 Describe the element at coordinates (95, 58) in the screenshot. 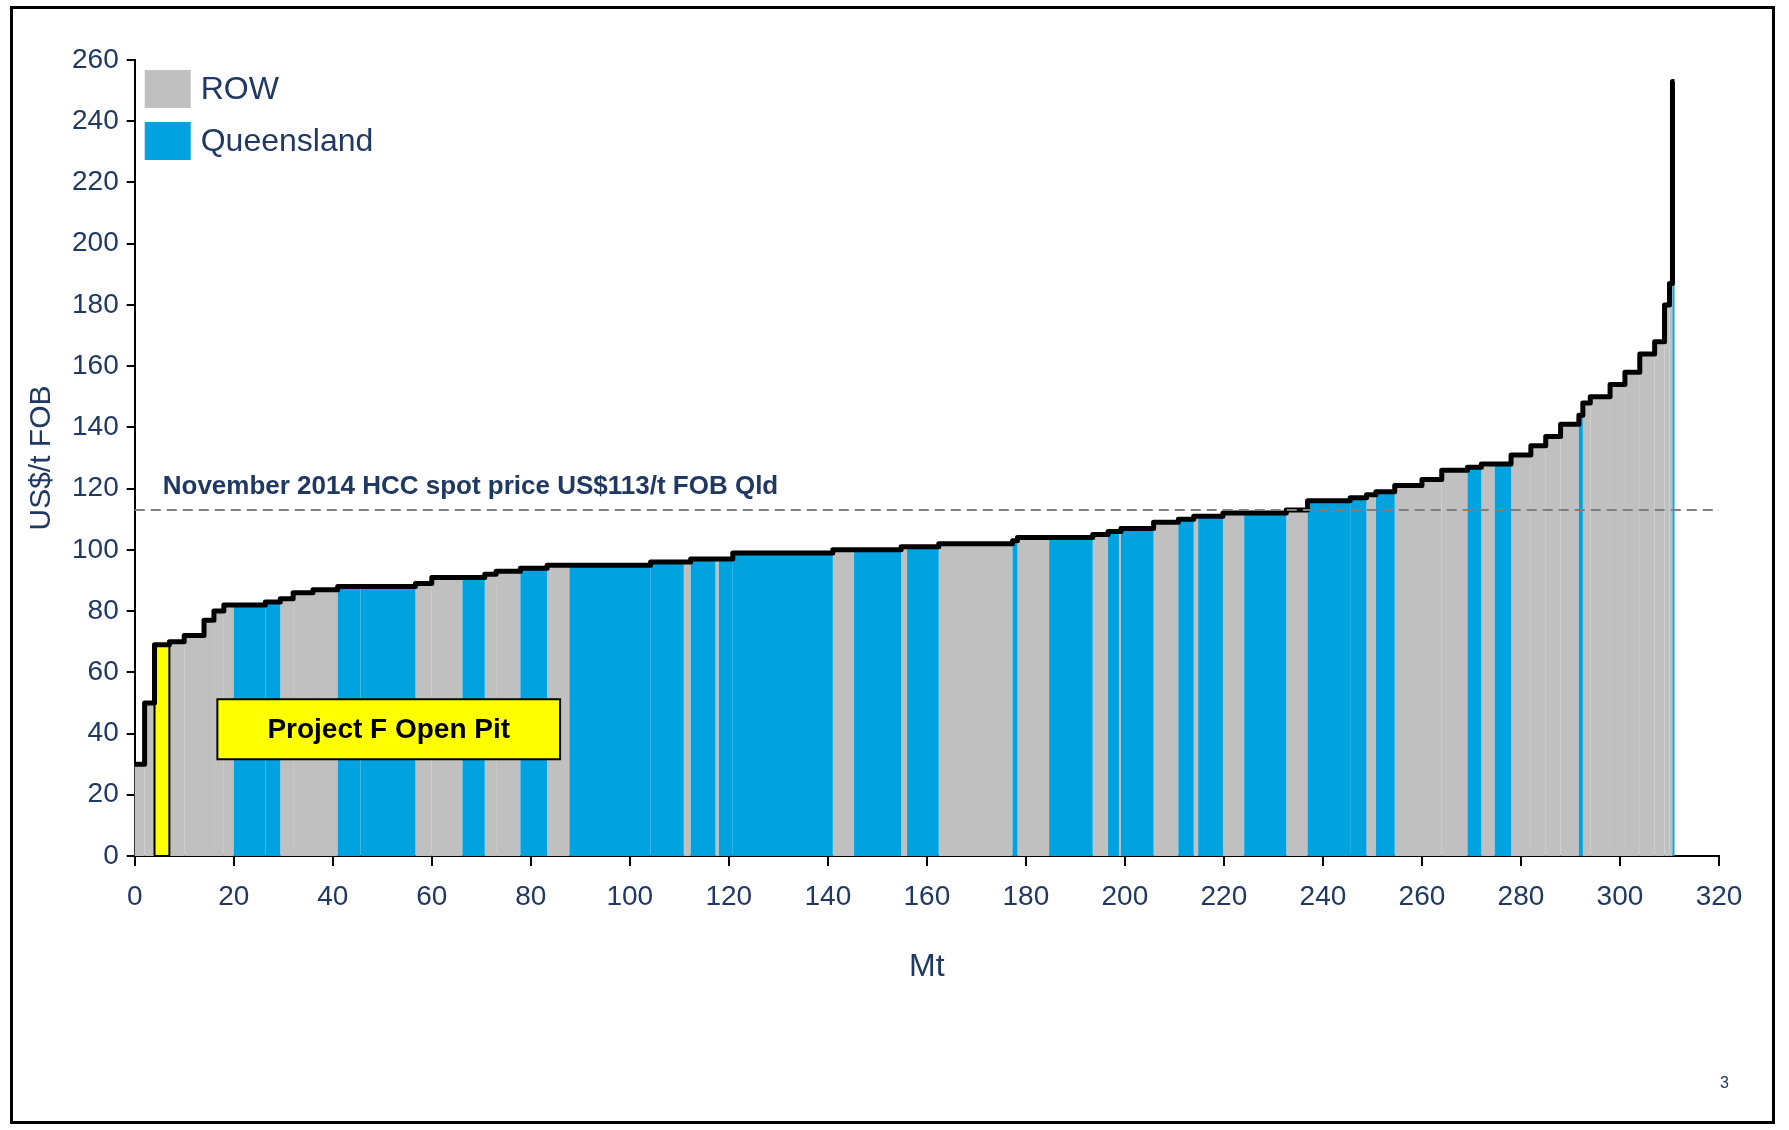

I see `y-tick-label: 260` at that location.